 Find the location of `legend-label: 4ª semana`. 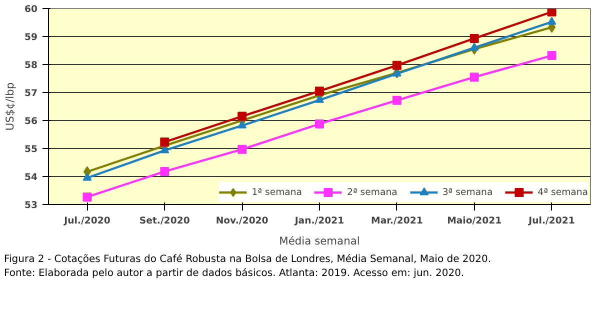

legend-label: 4ª semana is located at coordinates (563, 192).